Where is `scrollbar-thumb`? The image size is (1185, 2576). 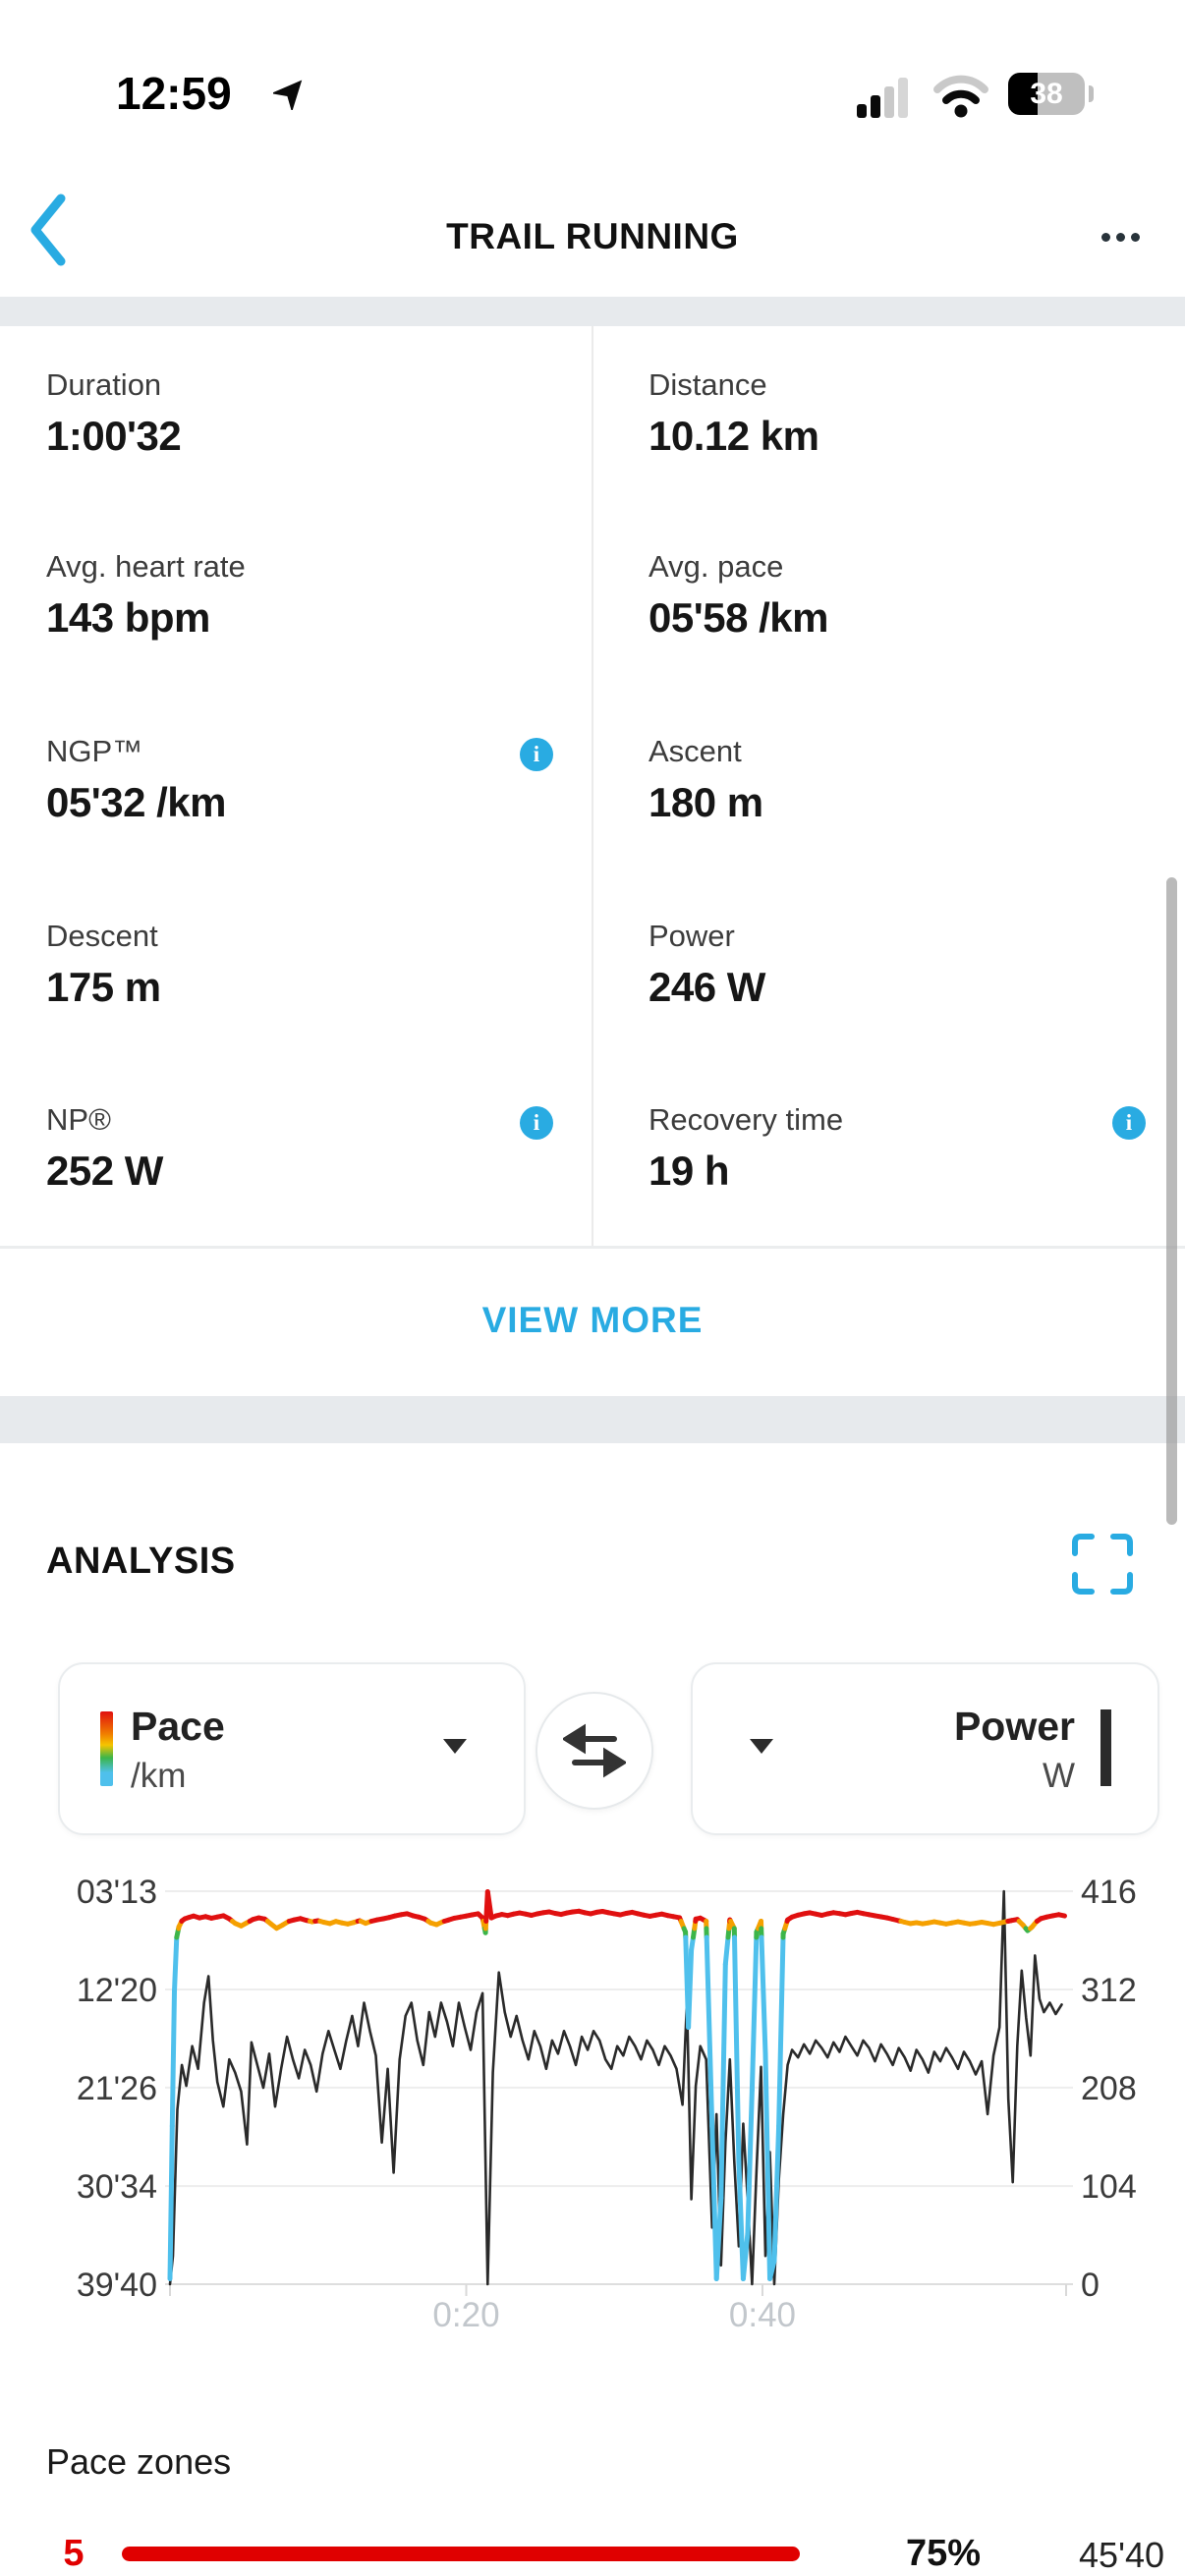 scrollbar-thumb is located at coordinates (1172, 1201).